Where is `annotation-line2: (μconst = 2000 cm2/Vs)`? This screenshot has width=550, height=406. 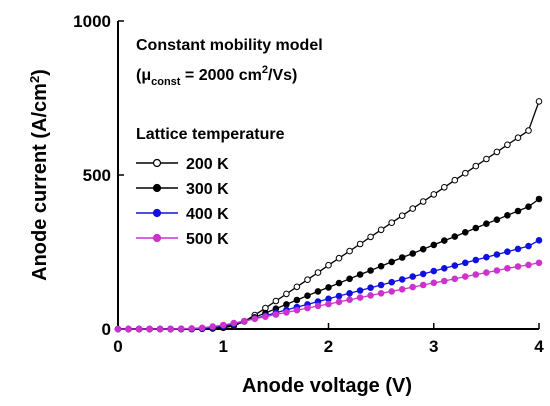
annotation-line2: (μconst = 2000 cm2/Vs) is located at coordinates (216, 76).